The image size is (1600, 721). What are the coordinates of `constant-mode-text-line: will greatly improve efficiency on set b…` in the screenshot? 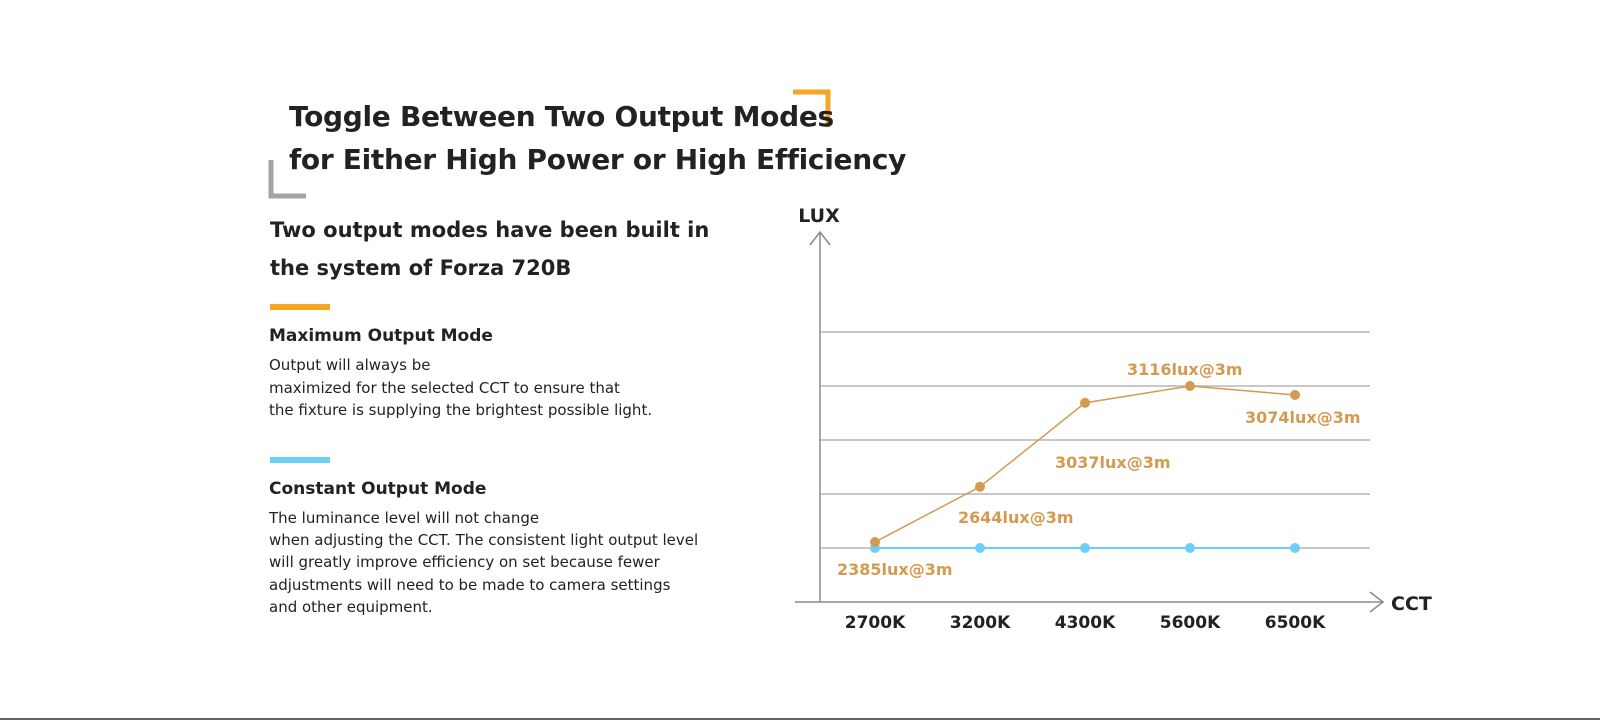 It's located at (464, 562).